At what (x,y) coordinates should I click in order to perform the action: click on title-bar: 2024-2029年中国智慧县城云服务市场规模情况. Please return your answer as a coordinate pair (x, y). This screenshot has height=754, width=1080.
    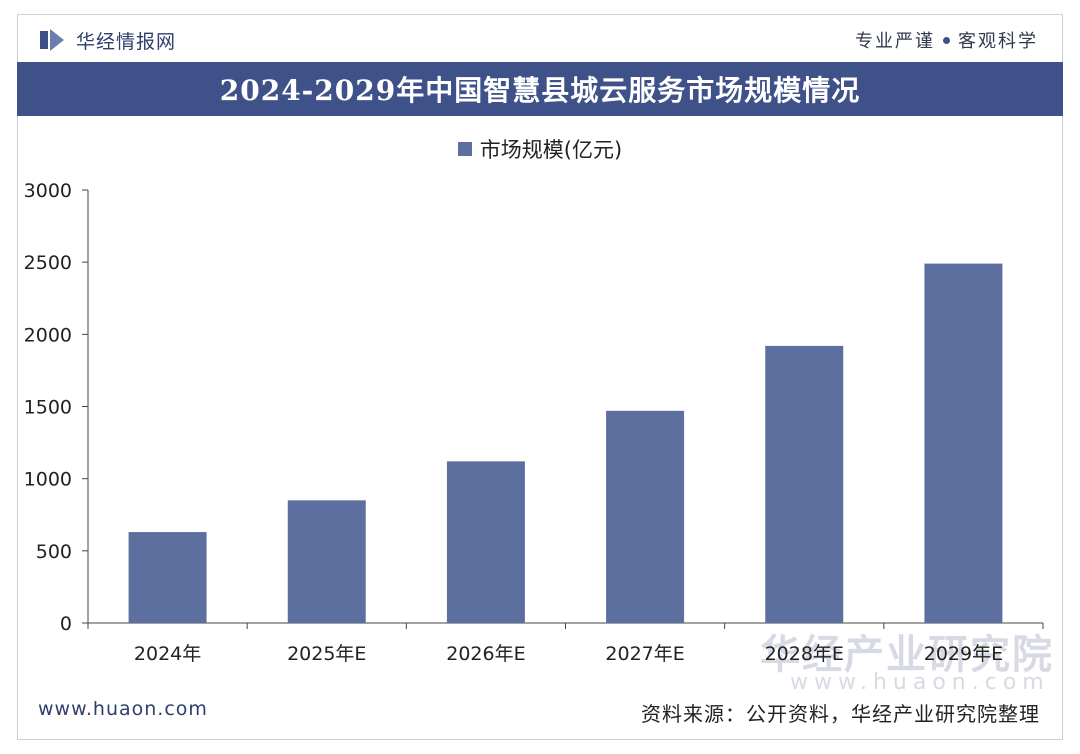
    Looking at the image, I should click on (540, 89).